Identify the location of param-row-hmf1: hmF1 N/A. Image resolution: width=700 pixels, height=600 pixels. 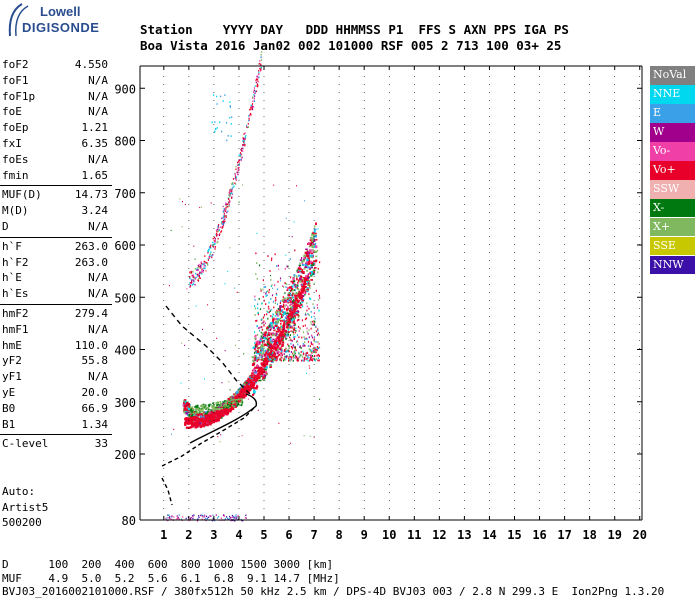
(56, 331).